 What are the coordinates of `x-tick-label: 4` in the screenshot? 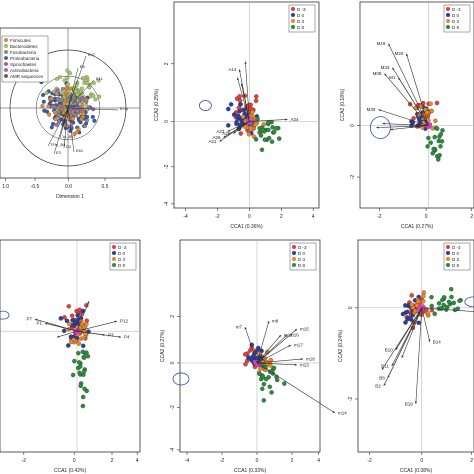 It's located at (137, 461).